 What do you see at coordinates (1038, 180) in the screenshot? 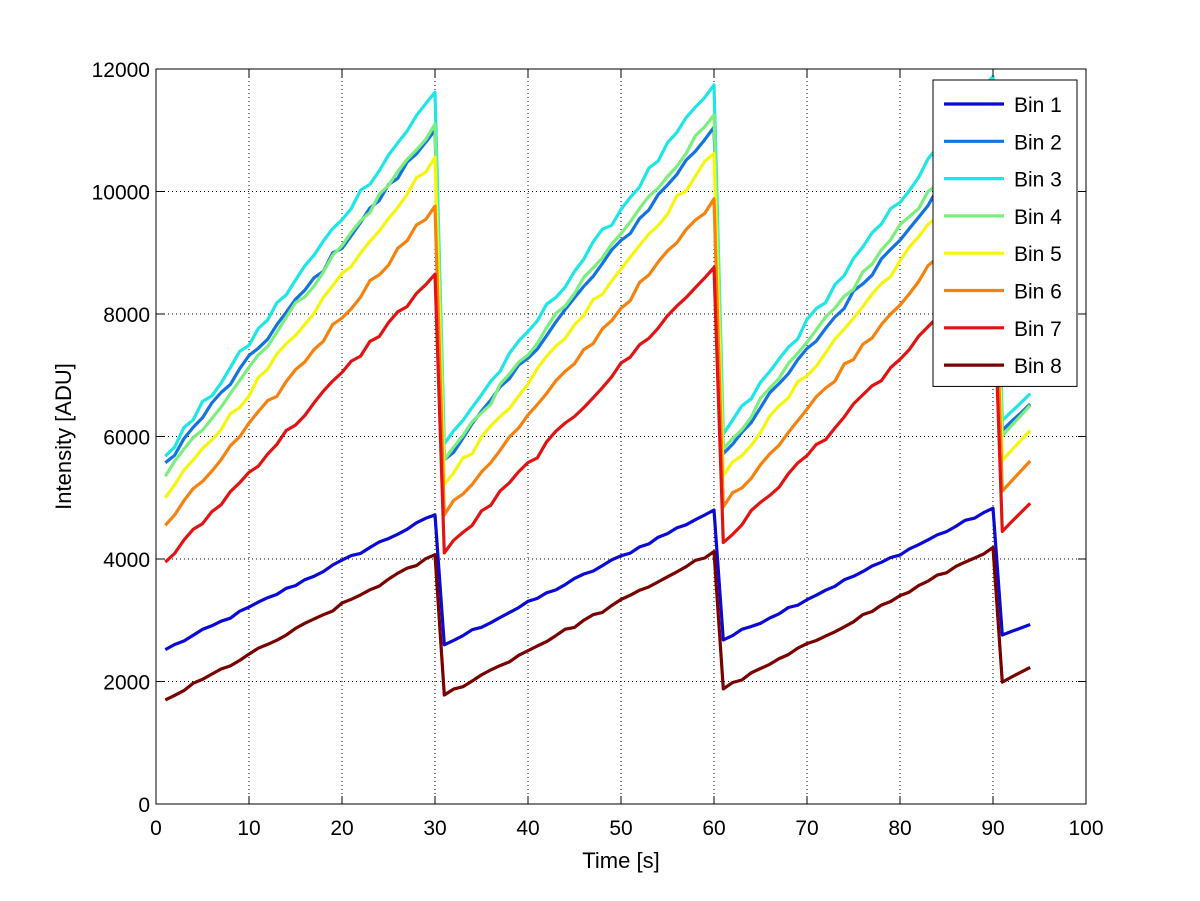
I see `legend-label: Bin 3` at bounding box center [1038, 180].